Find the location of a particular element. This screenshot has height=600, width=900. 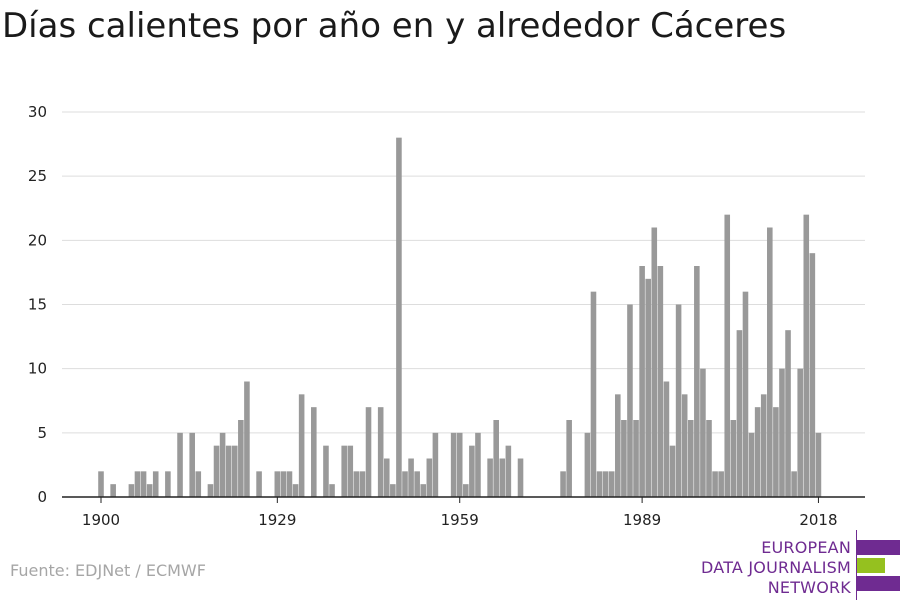

x-tick-labels: 1900 1929 1959 1989 2018 is located at coordinates (460, 520).